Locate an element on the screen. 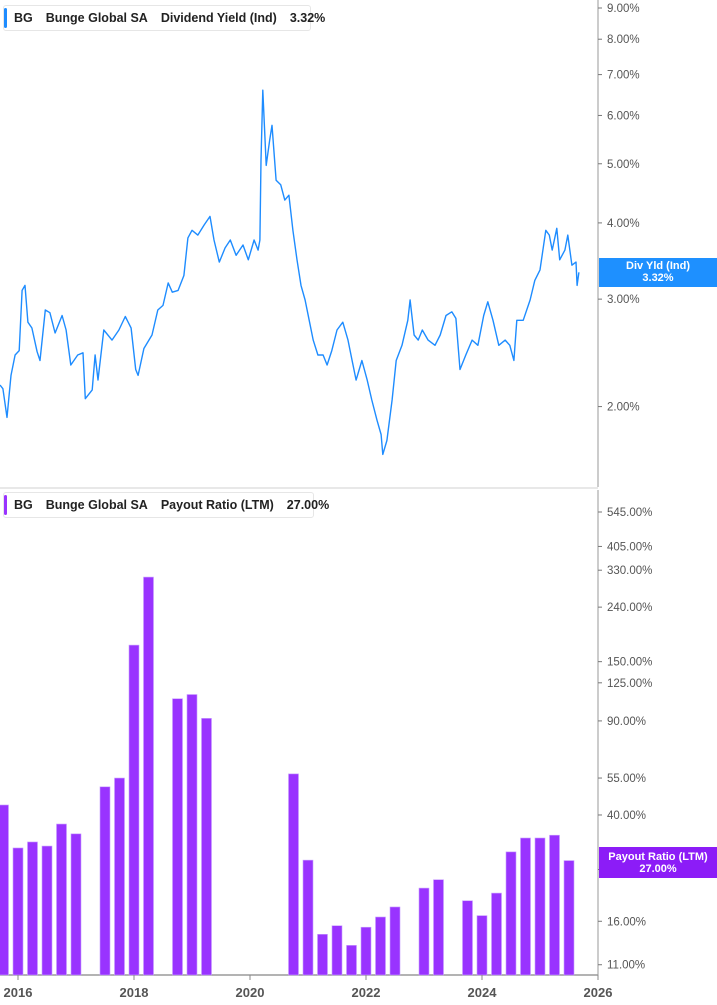 Image resolution: width=717 pixels, height=1005 pixels. payout-tick-label: 55.00% is located at coordinates (626, 779).